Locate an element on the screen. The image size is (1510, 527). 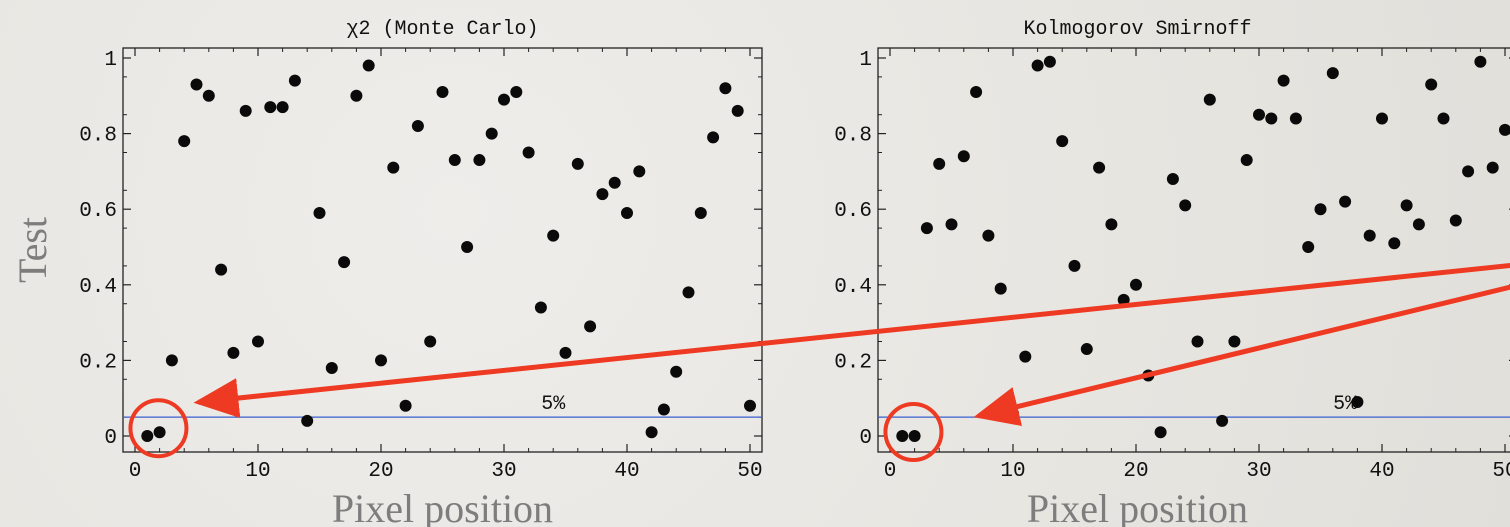
x-tick-label: 40 is located at coordinates (1381, 471).